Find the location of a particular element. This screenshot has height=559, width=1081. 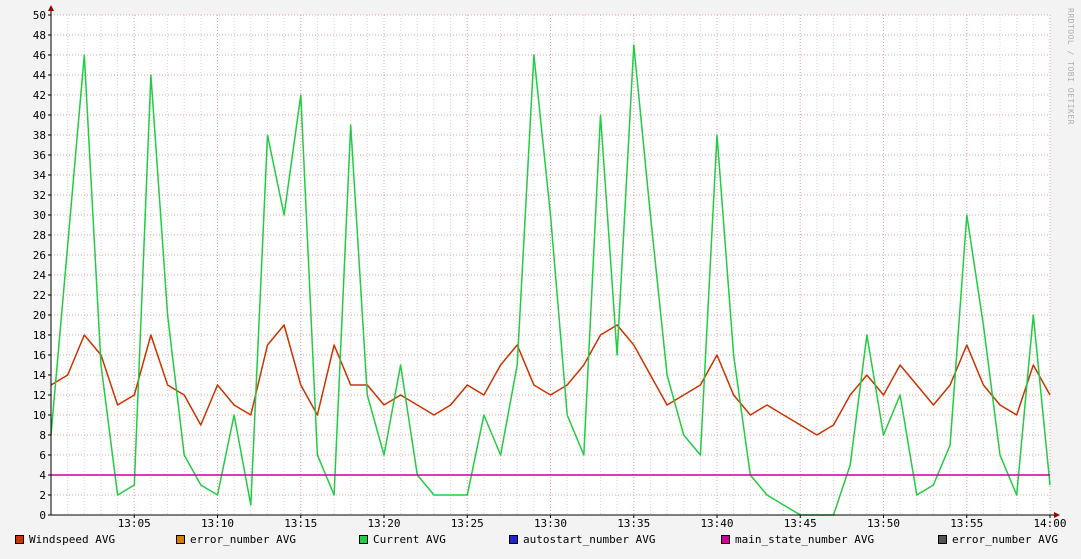

y-tick-label: 20 is located at coordinates (39, 315).